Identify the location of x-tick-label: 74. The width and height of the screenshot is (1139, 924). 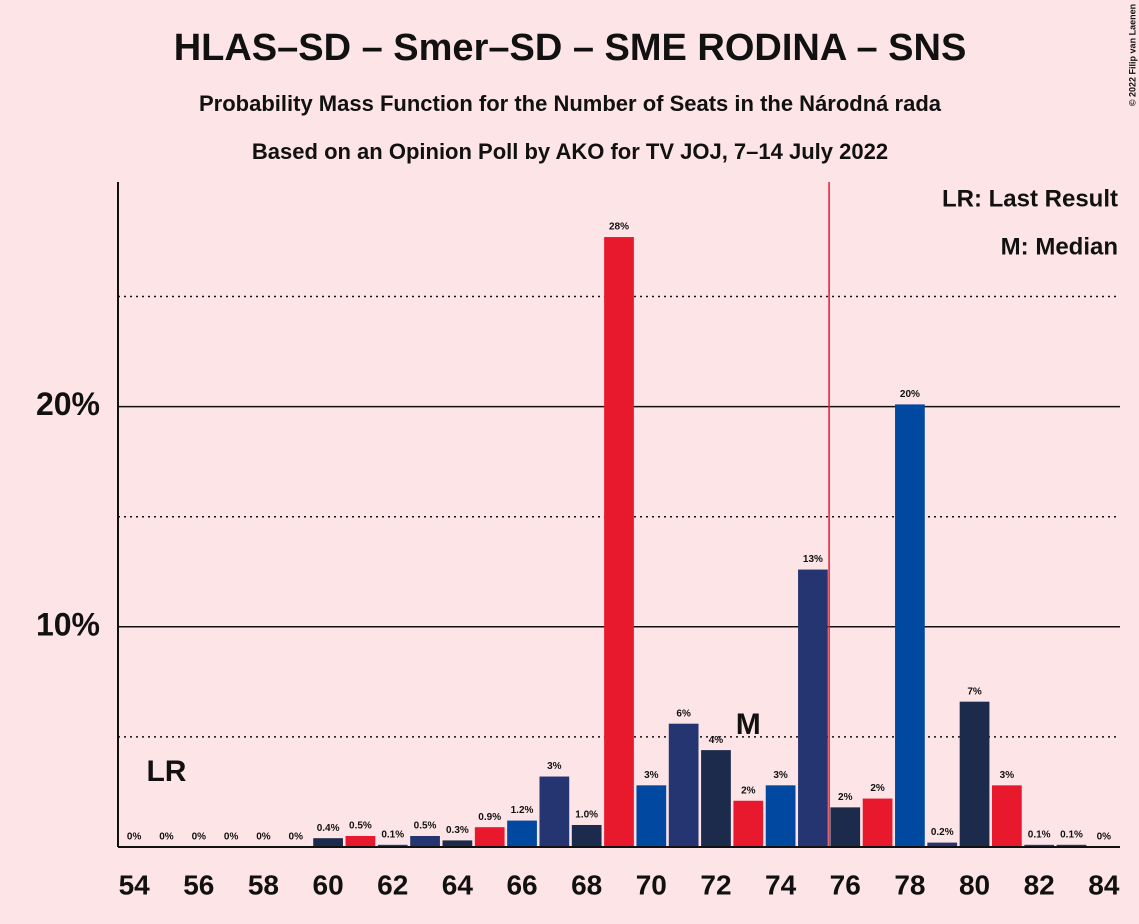
(781, 884).